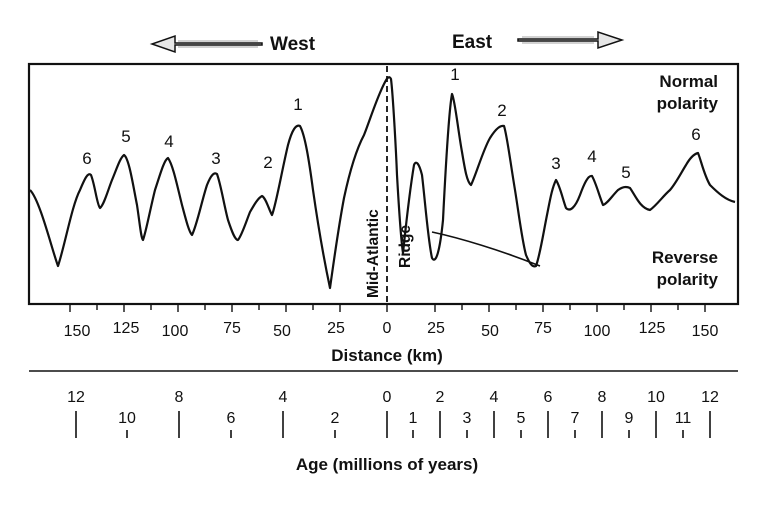  What do you see at coordinates (454, 74) in the screenshot?
I see `east-peak-1: 1` at bounding box center [454, 74].